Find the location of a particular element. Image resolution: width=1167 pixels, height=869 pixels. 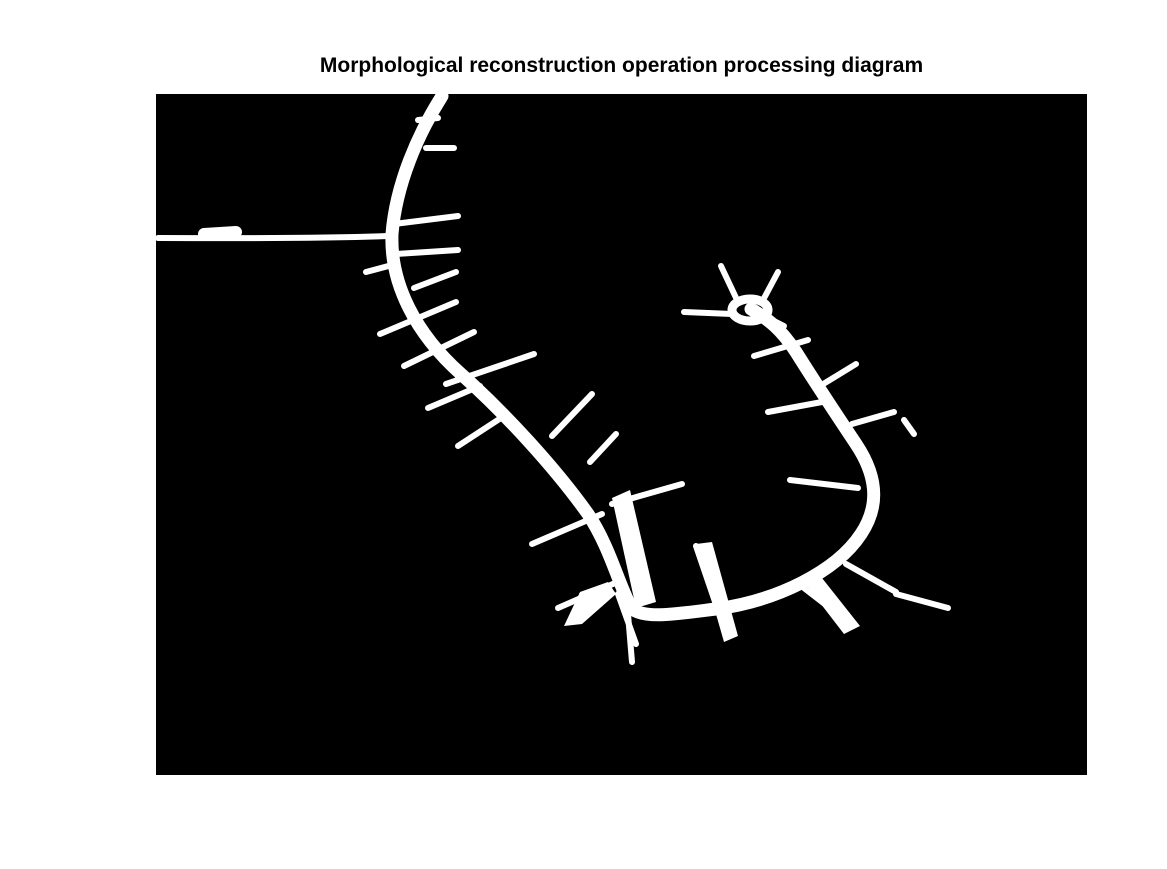

ring-structure is located at coordinates (750, 310).